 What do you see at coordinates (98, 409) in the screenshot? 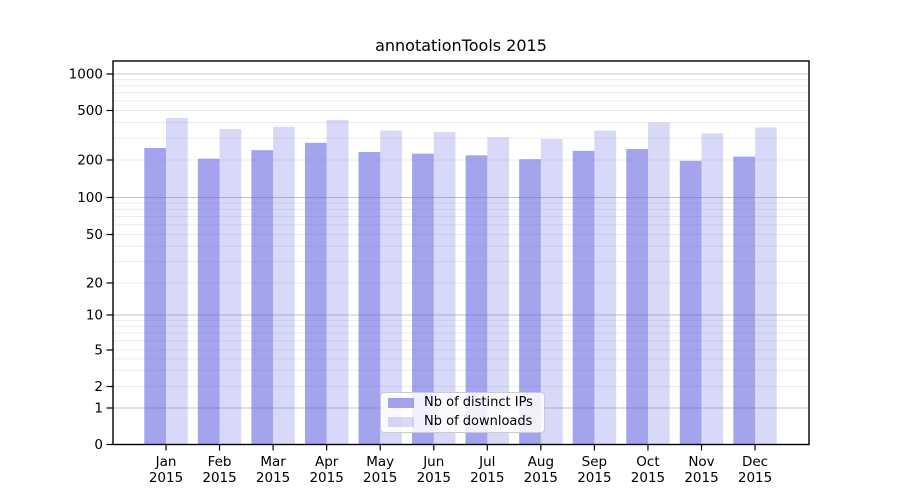
I see `y-tick-label: 1` at bounding box center [98, 409].